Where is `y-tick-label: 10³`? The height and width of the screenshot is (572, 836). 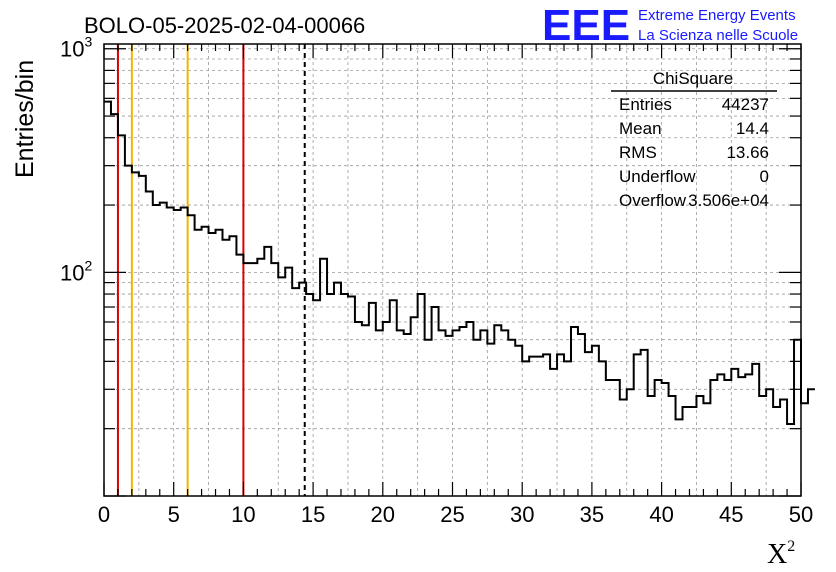 y-tick-label: 10³ is located at coordinates (76, 48).